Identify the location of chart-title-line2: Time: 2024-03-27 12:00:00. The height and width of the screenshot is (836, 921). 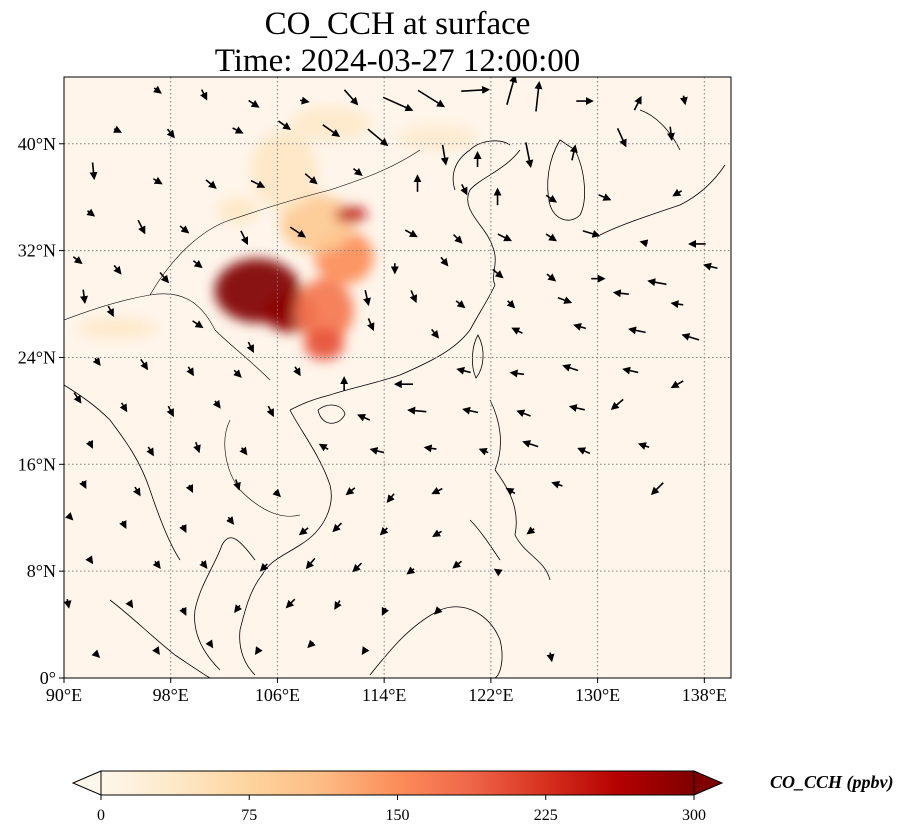
(397, 61).